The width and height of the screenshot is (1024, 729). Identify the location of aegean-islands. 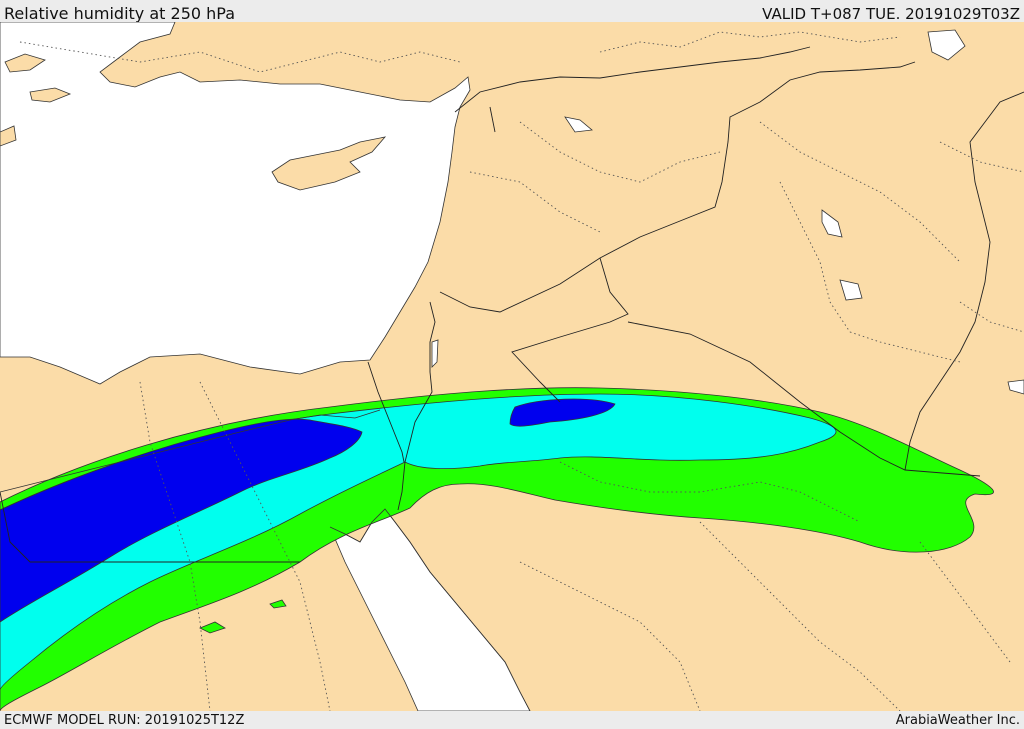
(36, 100).